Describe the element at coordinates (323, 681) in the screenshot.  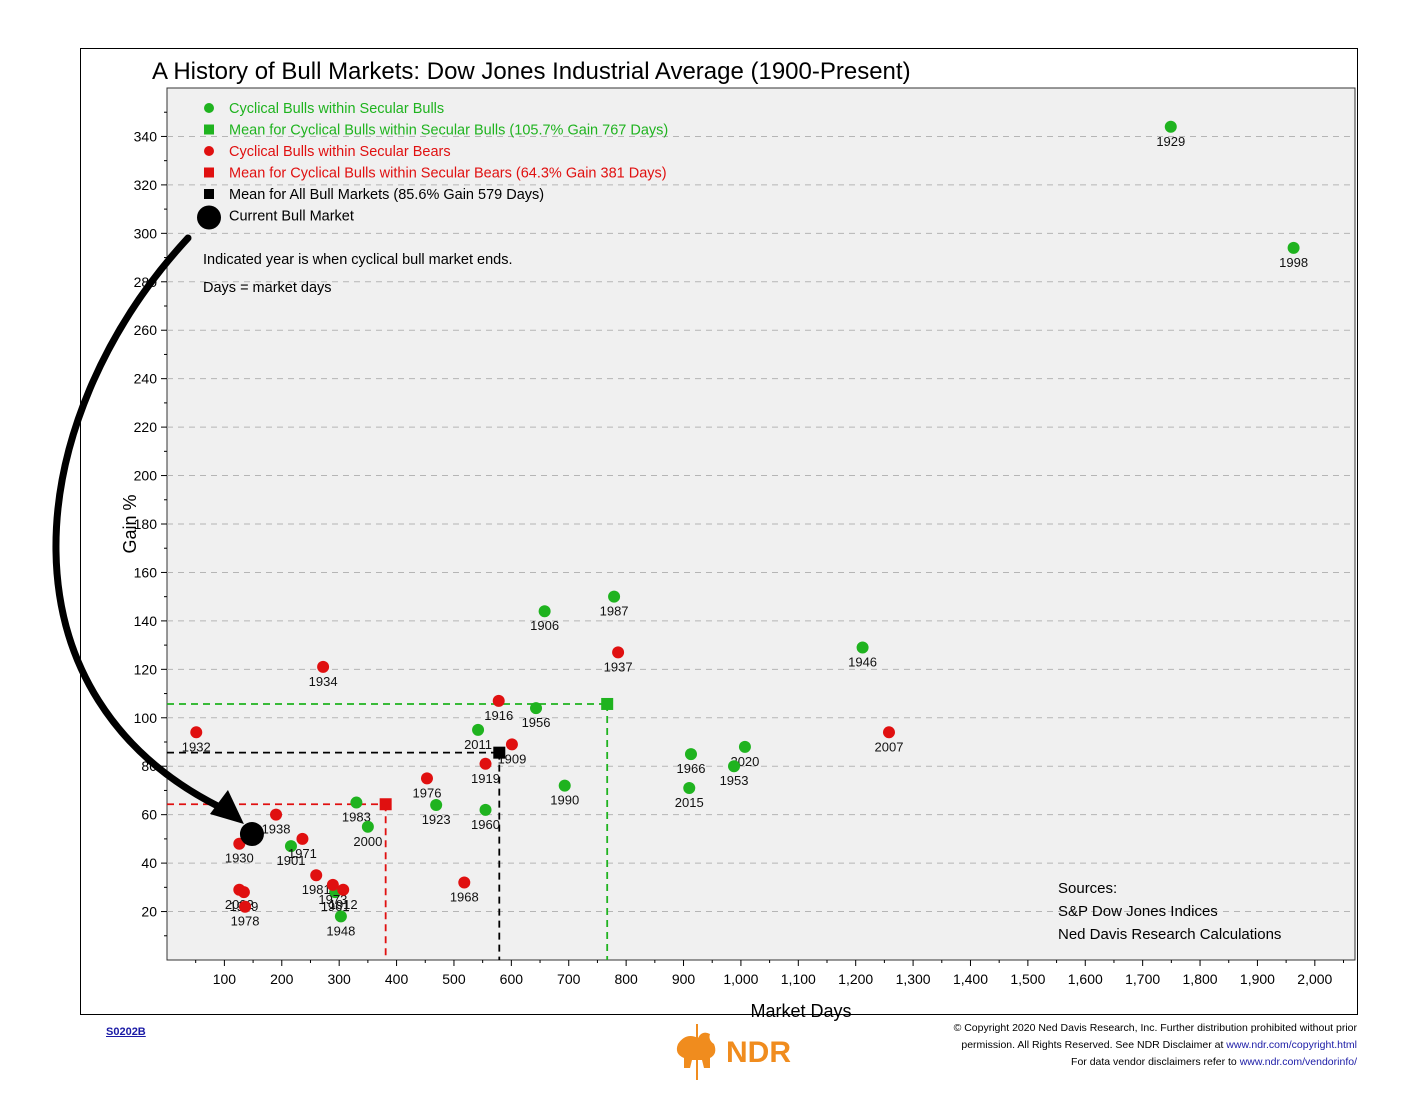
I see `point-label: 1934` at that location.